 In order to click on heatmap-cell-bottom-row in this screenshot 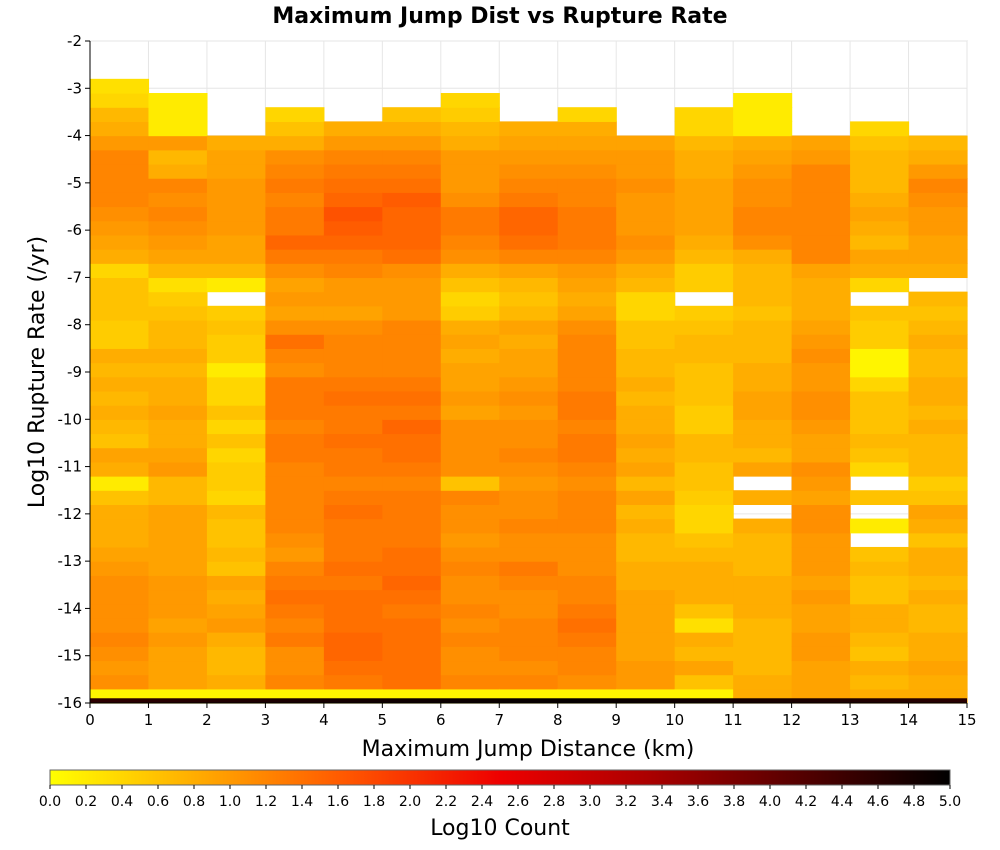, I will do `click(528, 700)`.